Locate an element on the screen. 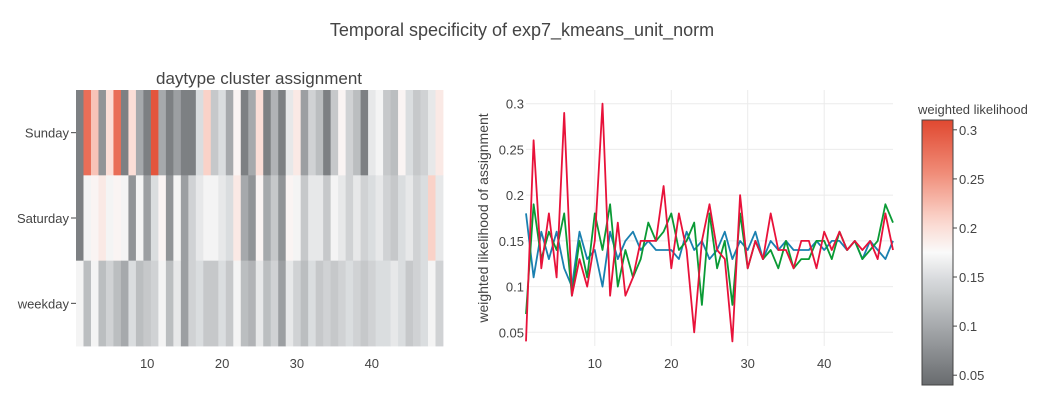 The width and height of the screenshot is (1040, 400). series-line is located at coordinates (709, 259).